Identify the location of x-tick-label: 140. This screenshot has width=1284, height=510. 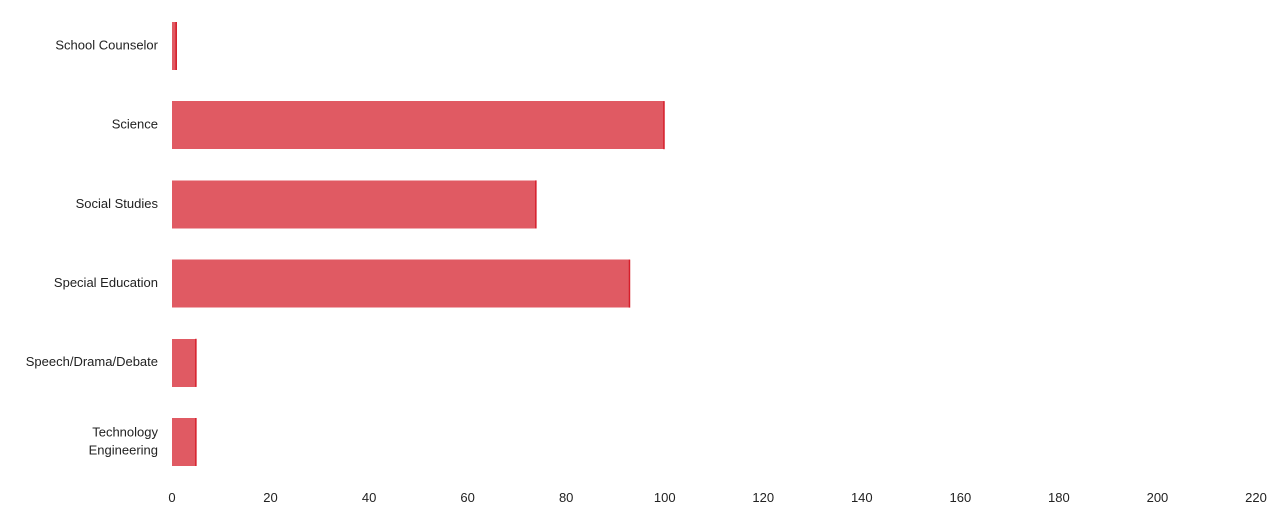
(862, 497).